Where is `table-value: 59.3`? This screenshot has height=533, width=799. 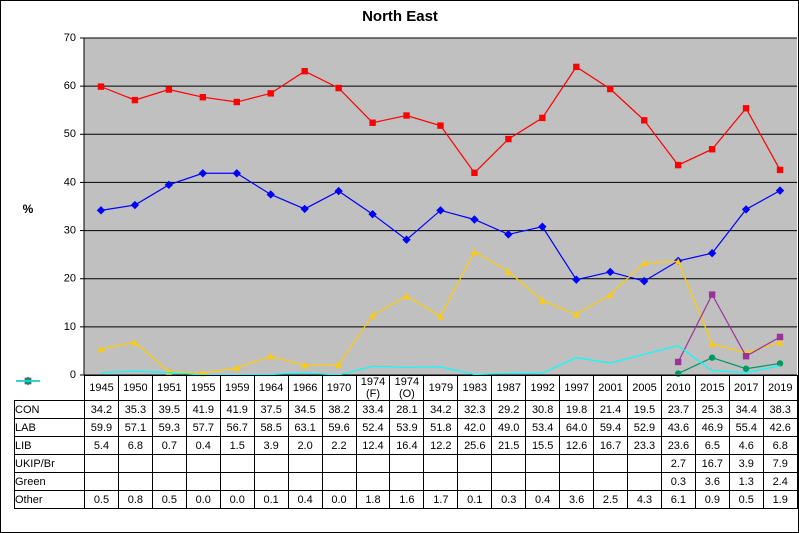
table-value: 59.3 is located at coordinates (169, 427).